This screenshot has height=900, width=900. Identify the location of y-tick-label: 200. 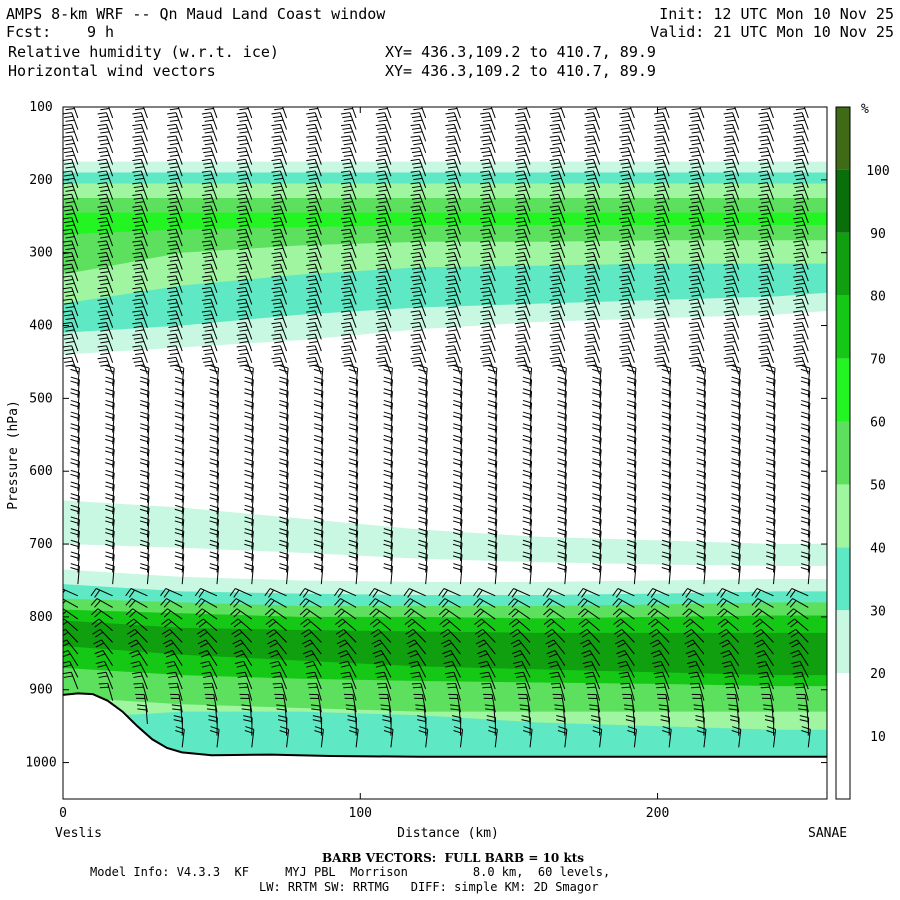
(40, 180).